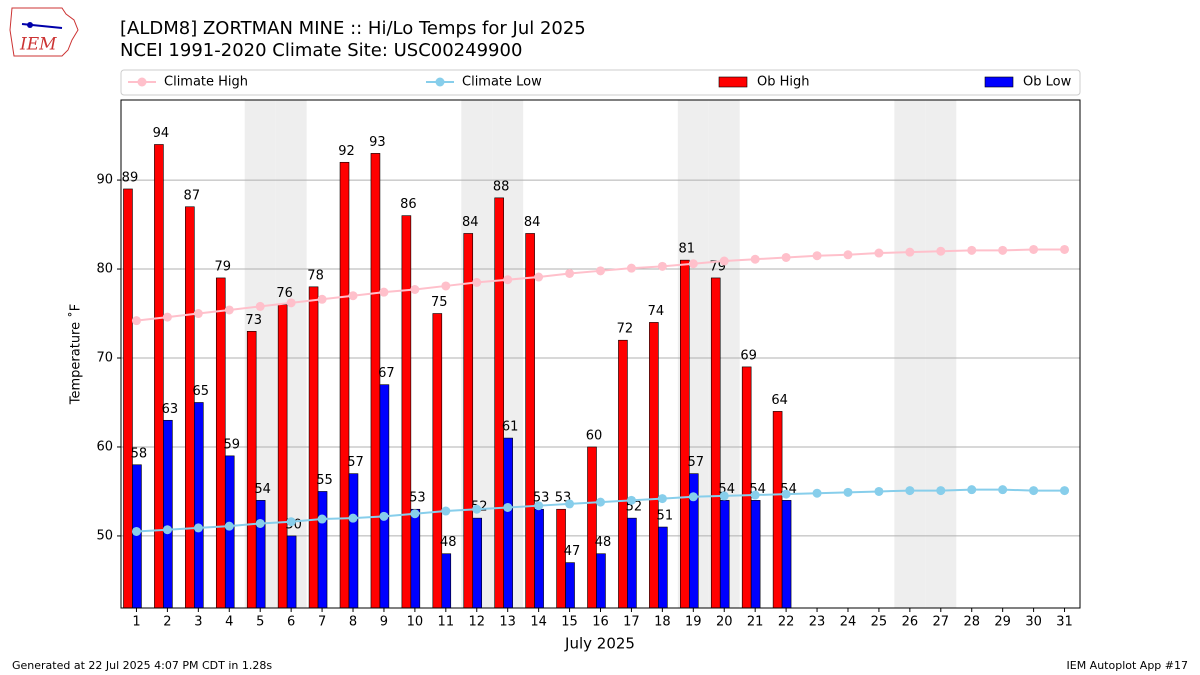 The image size is (1200, 675). What do you see at coordinates (569, 622) in the screenshot?
I see `x-tick-label: 15` at bounding box center [569, 622].